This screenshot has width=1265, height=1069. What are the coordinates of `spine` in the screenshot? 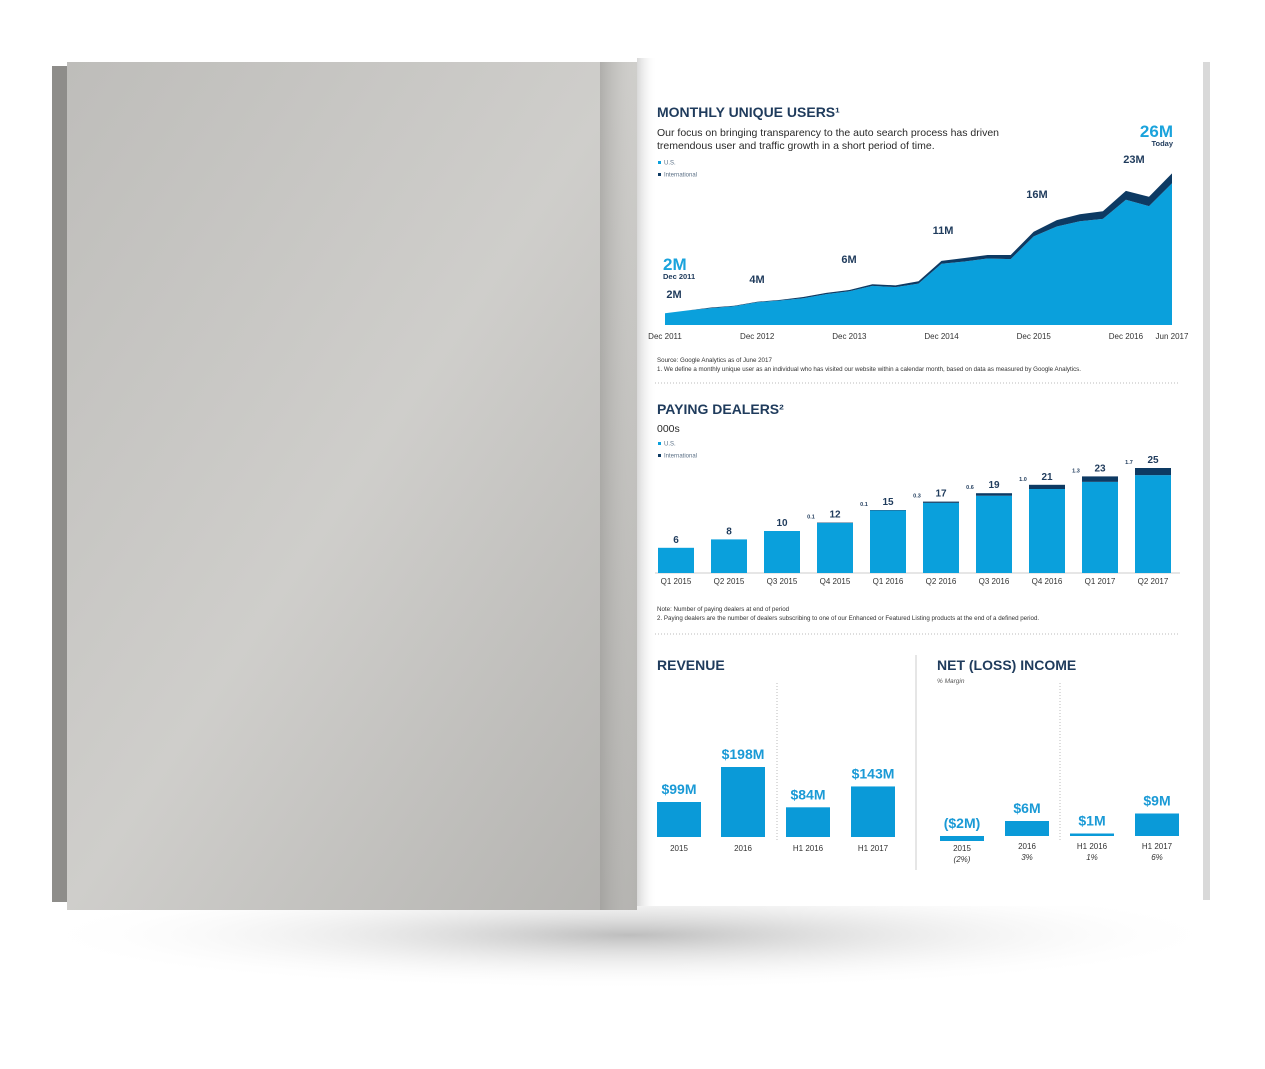 It's located at (618, 486).